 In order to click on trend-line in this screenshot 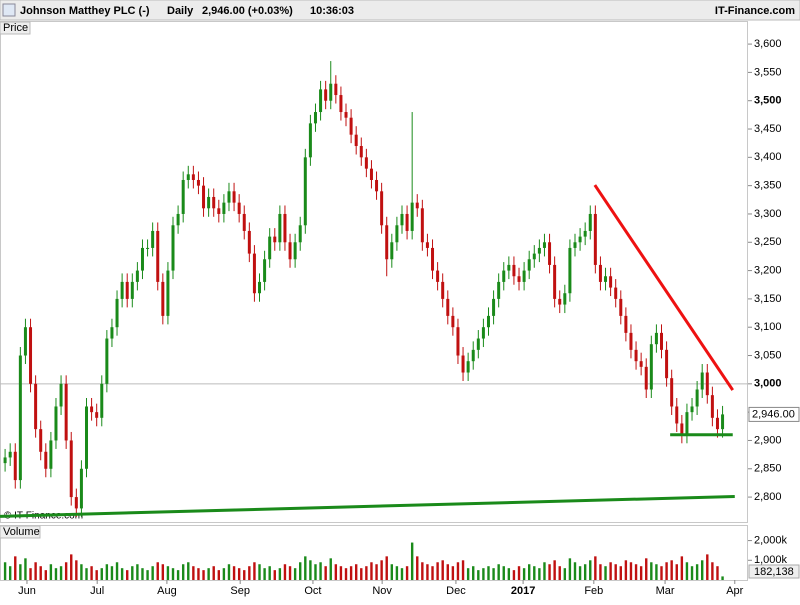, I will do `click(663, 287)`.